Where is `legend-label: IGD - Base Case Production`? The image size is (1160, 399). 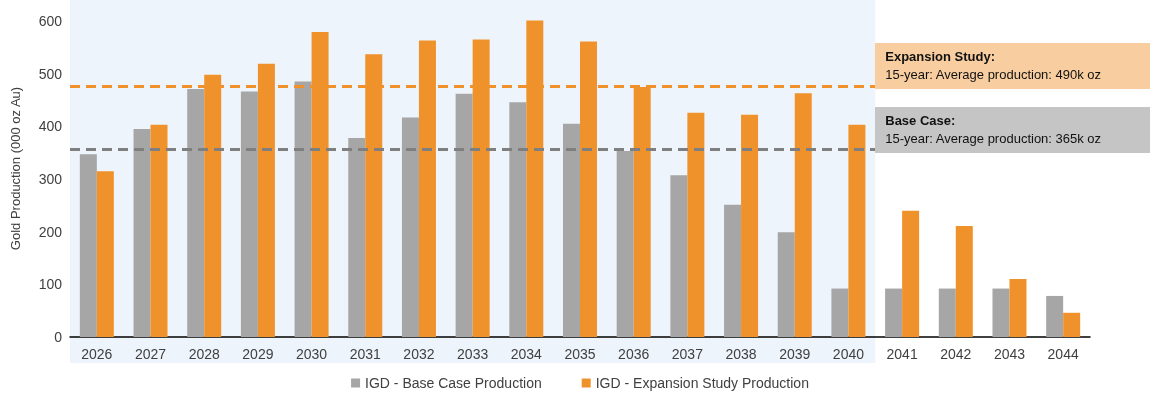 legend-label: IGD - Base Case Production is located at coordinates (453, 383).